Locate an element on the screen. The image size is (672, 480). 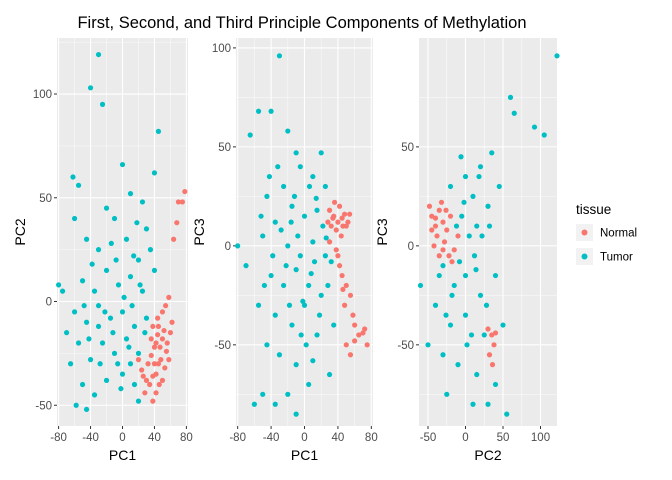
x-tick-label: -40 is located at coordinates (271, 438).